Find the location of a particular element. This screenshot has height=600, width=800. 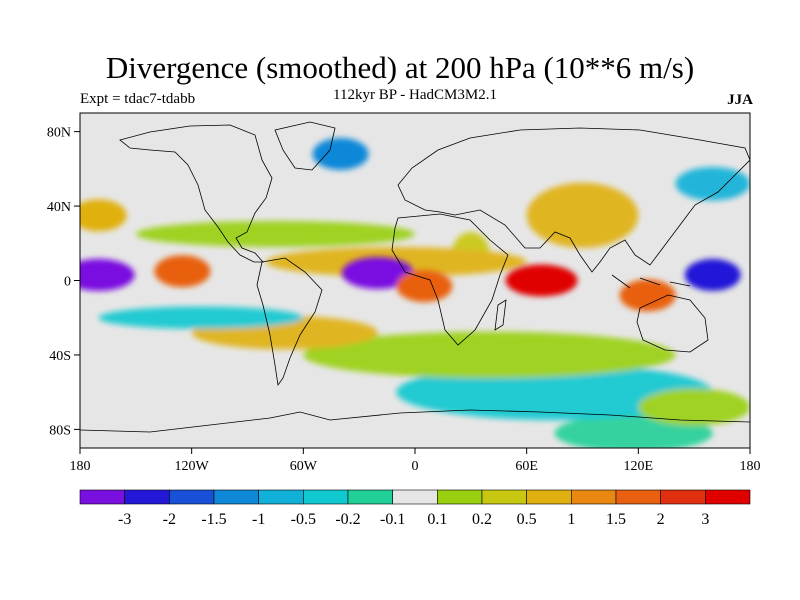

colorbar-label: 1.5 is located at coordinates (616, 519).